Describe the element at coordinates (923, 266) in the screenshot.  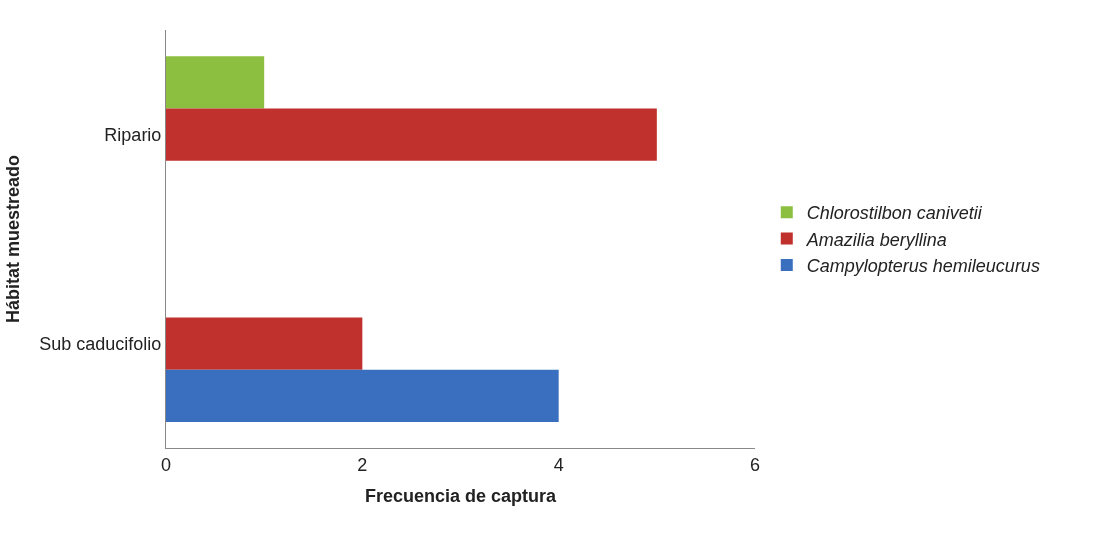
I see `legend-label: Campylopterus hemileucurus` at that location.